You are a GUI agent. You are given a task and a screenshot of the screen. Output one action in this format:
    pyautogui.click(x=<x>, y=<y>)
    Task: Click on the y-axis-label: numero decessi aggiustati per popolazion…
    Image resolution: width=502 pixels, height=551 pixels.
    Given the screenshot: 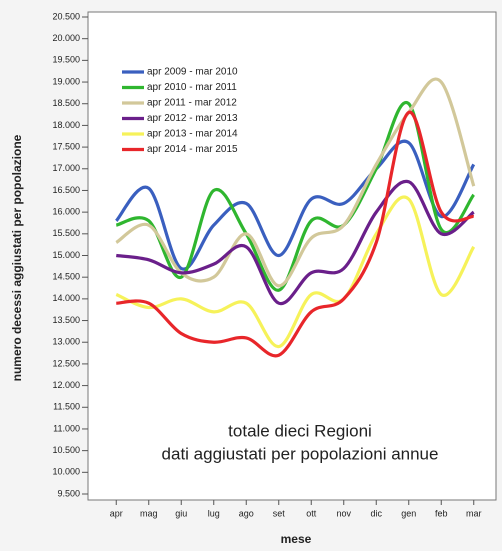 What is the action you would take?
    pyautogui.click(x=17, y=257)
    